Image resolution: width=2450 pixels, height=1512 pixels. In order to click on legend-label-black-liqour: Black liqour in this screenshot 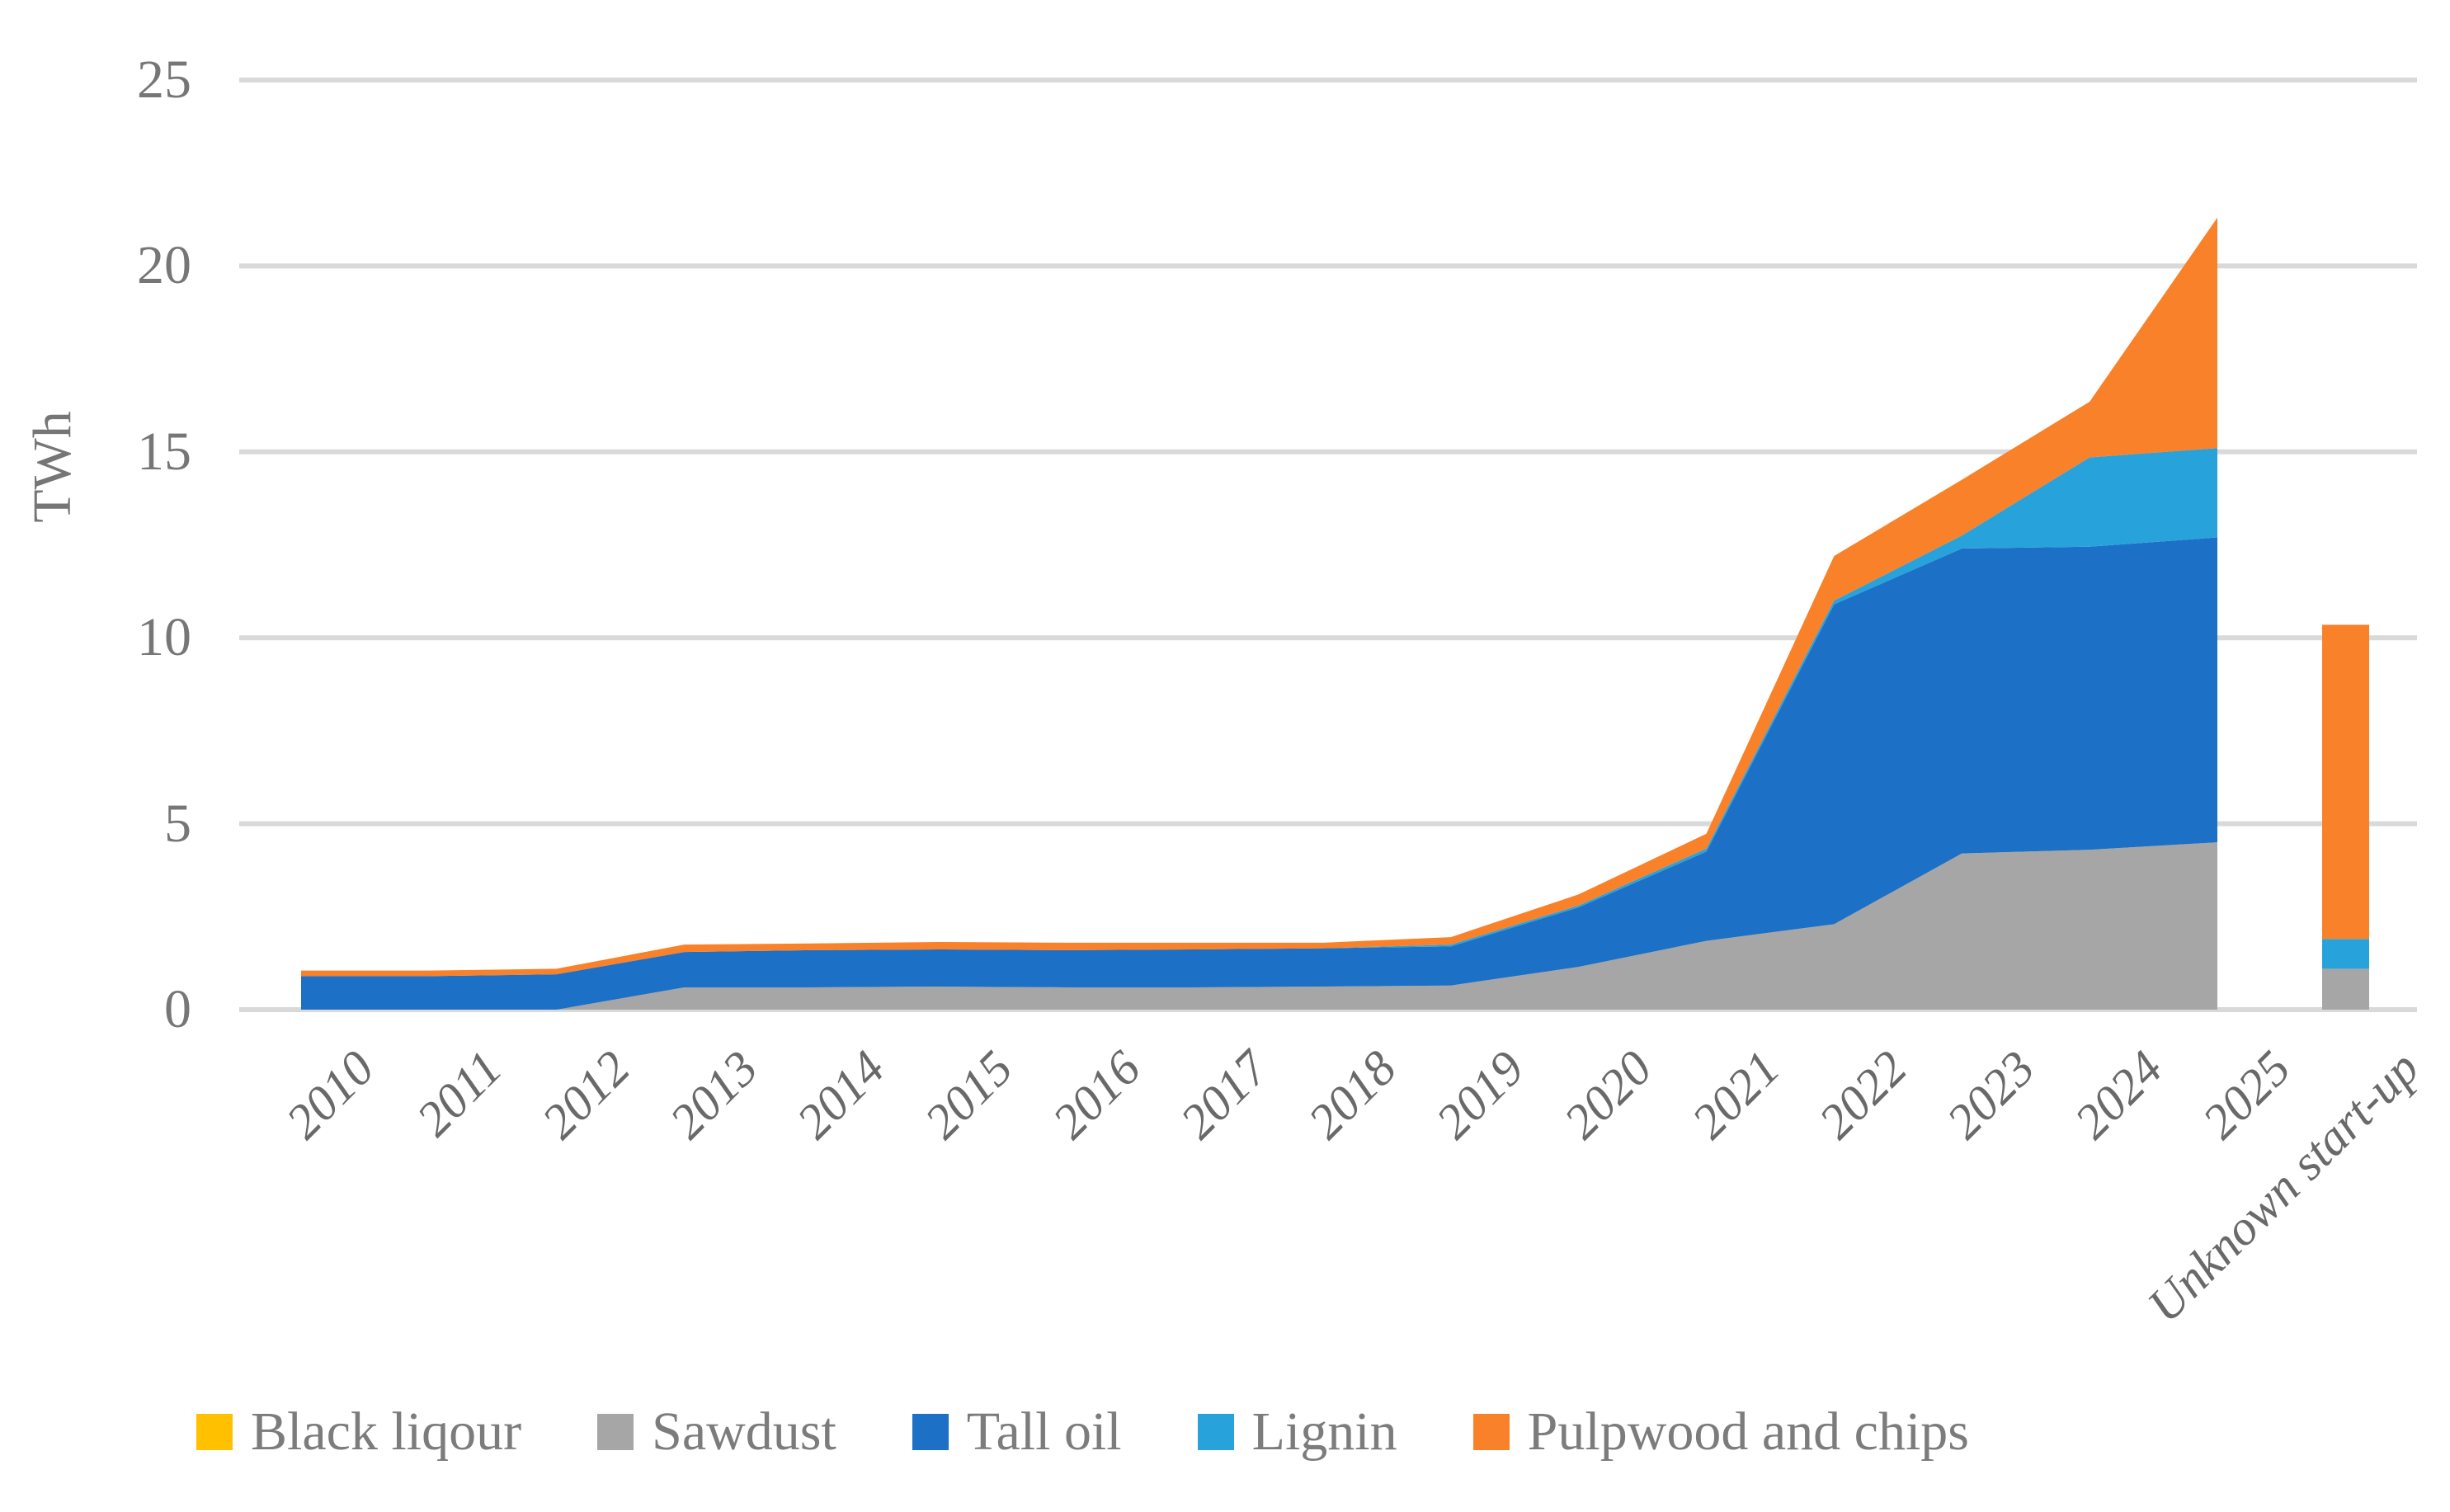, I will do `click(387, 1431)`.